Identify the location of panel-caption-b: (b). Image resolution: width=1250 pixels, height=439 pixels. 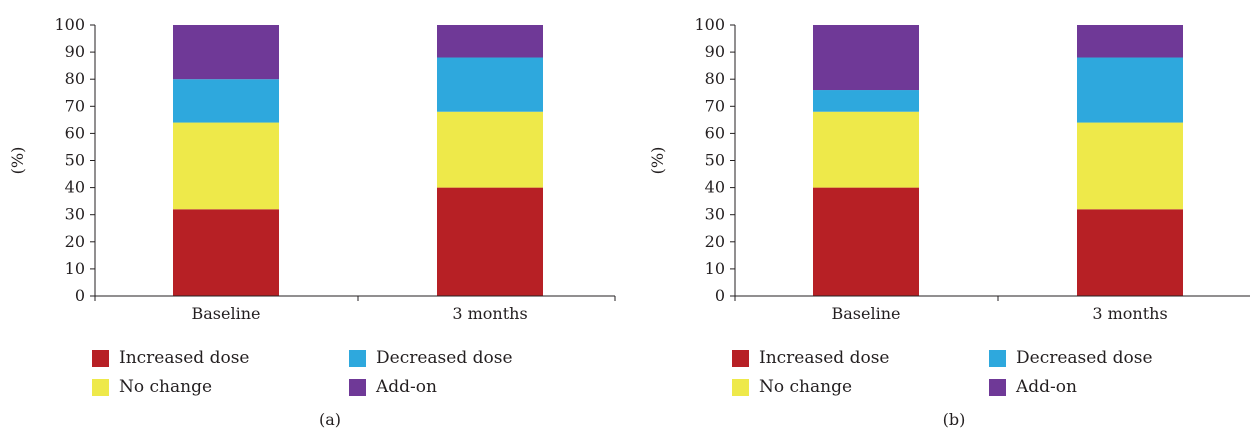
(954, 419).